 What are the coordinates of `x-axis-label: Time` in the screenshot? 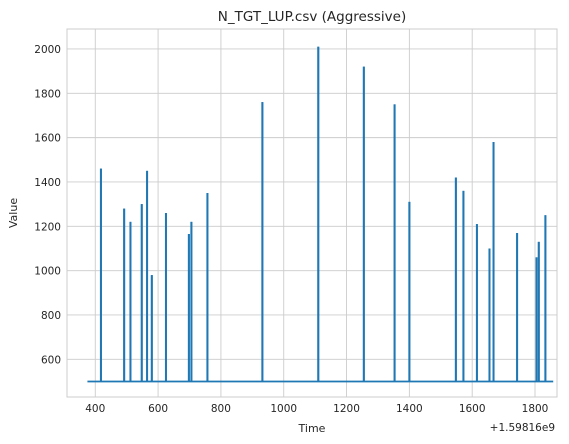 It's located at (312, 428).